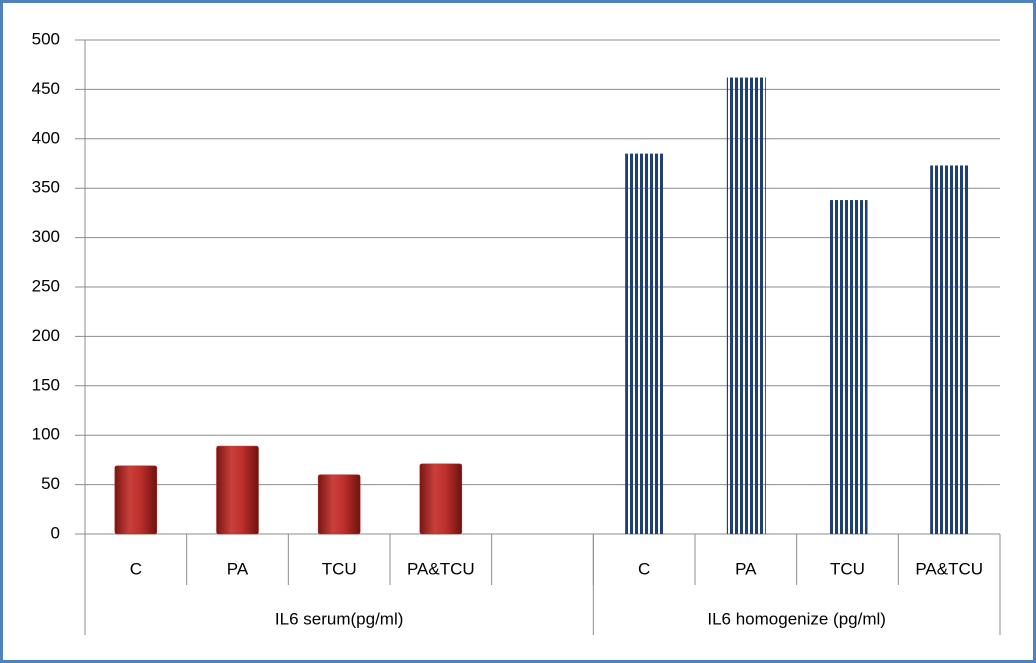 The width and height of the screenshot is (1036, 663). What do you see at coordinates (46, 38) in the screenshot?
I see `y-tick-label: 500` at bounding box center [46, 38].